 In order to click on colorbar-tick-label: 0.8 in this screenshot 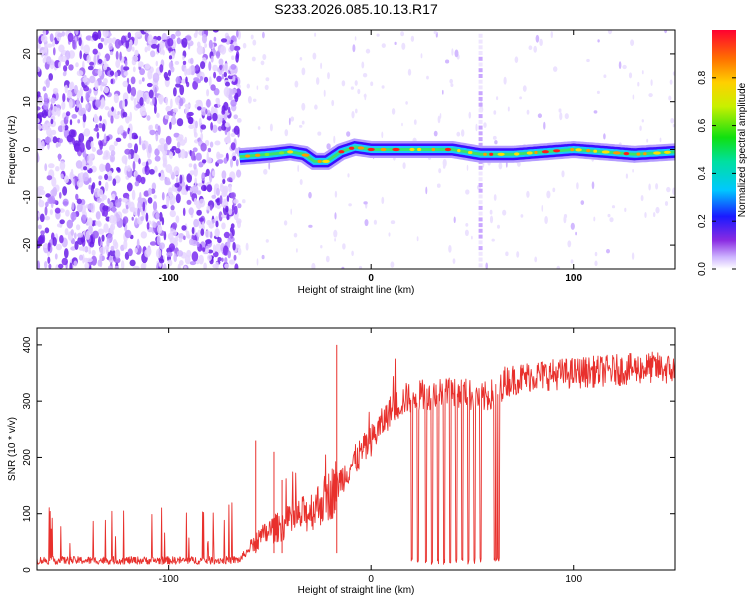, I will do `click(702, 77)`.